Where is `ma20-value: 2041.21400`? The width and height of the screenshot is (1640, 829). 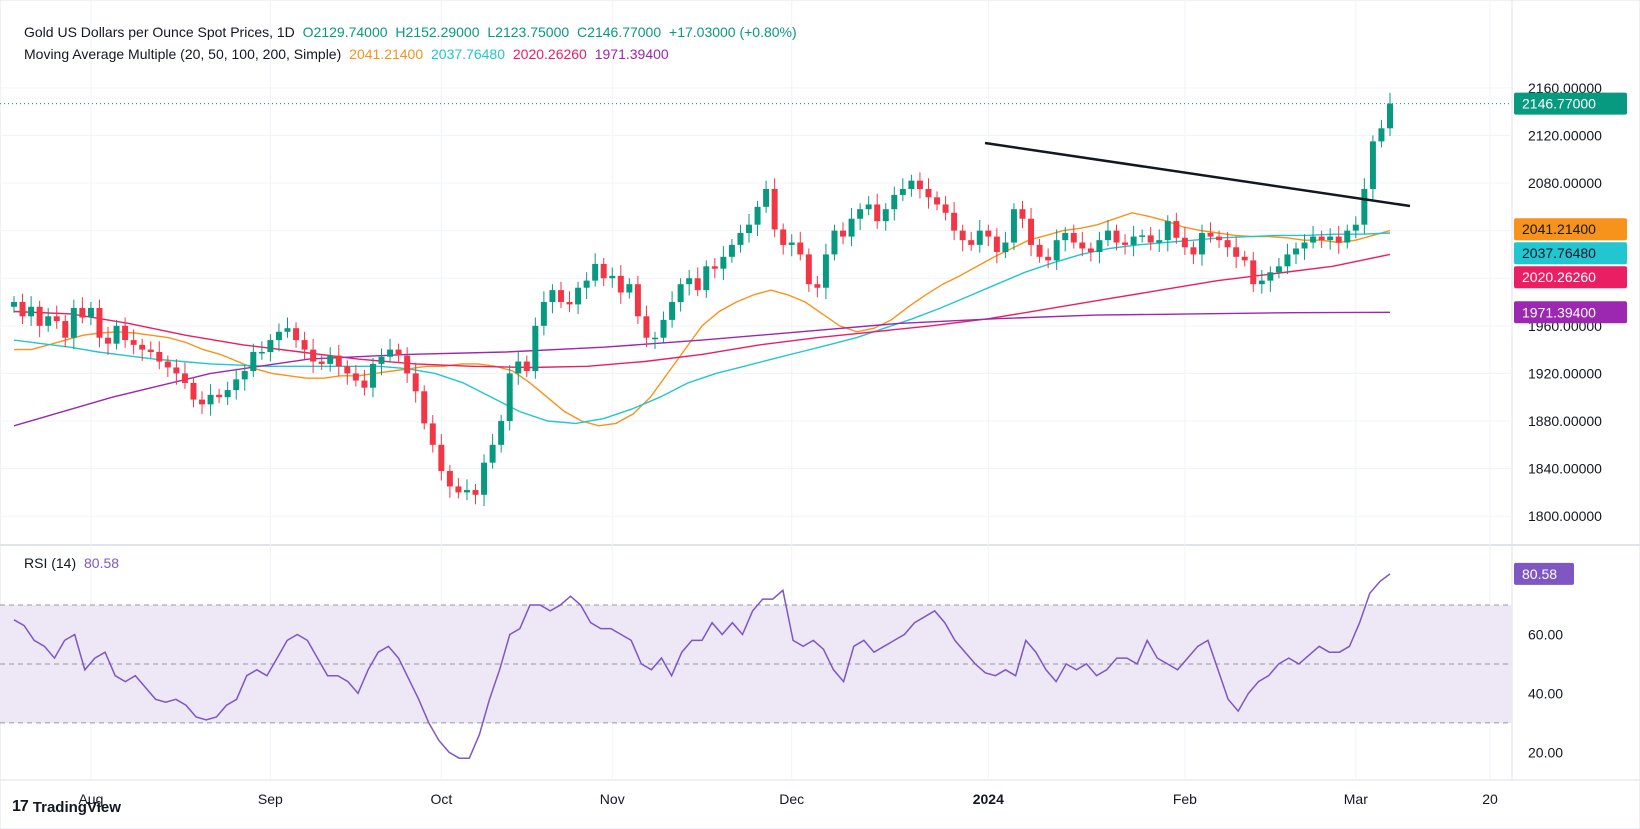
ma20-value: 2041.21400 is located at coordinates (386, 54).